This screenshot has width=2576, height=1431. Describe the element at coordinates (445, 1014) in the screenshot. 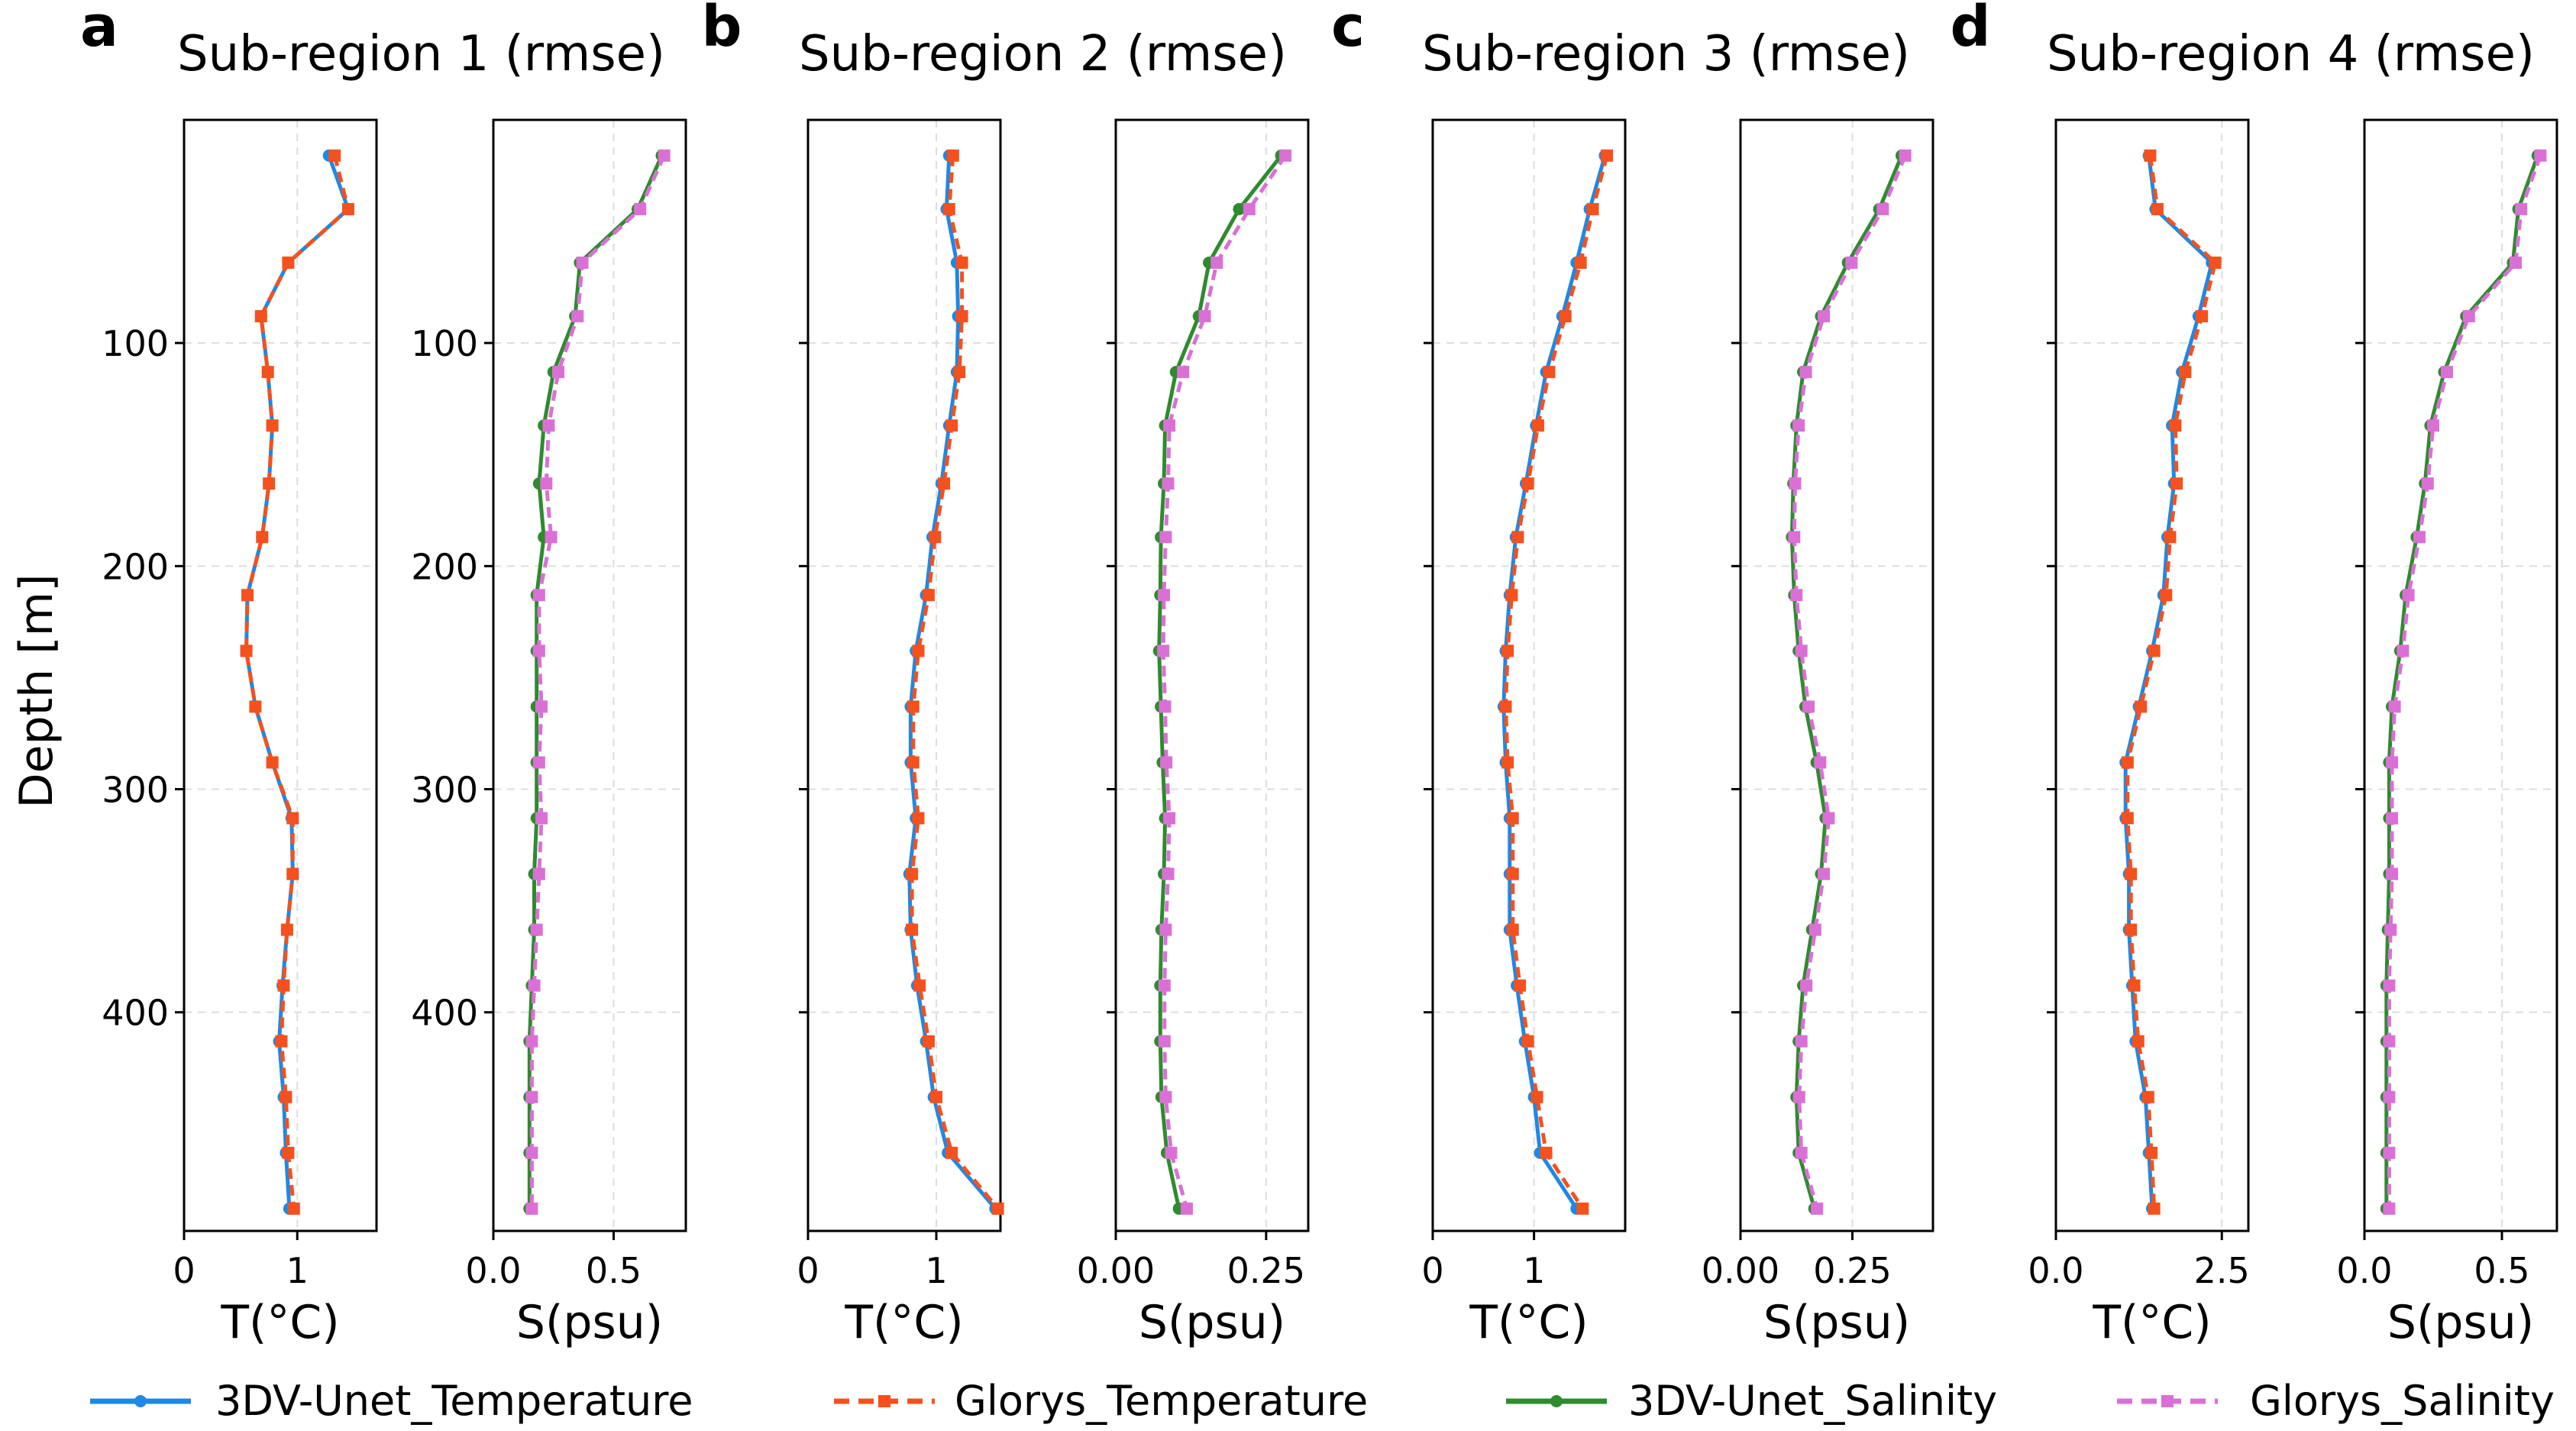

I see `sal-a-ytick-label: 400` at that location.